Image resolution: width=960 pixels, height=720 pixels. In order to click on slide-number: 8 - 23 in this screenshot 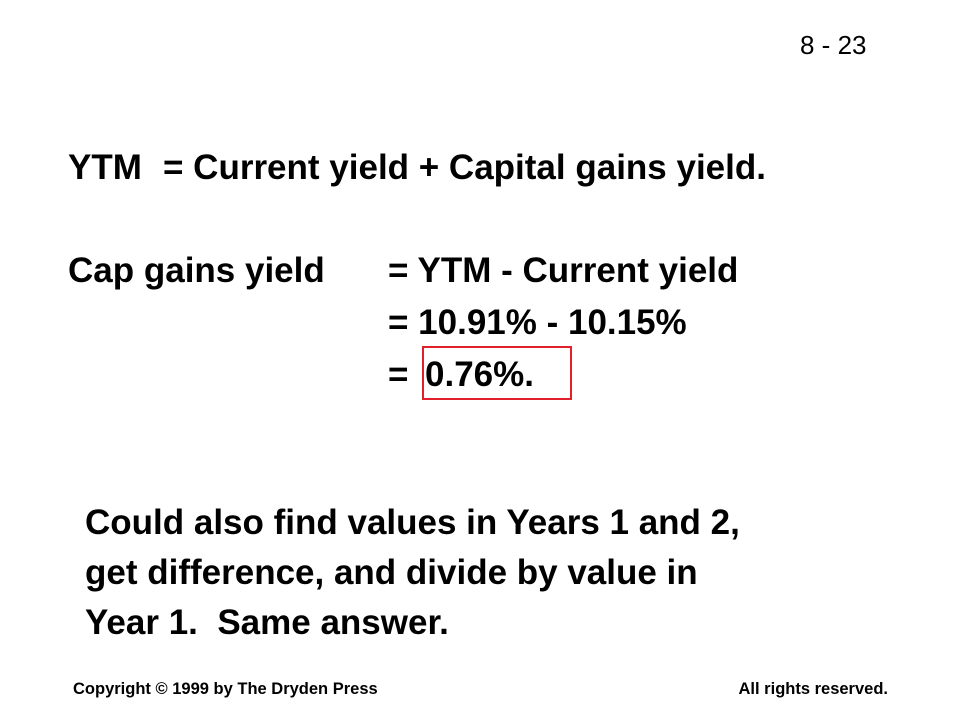, I will do `click(833, 45)`.